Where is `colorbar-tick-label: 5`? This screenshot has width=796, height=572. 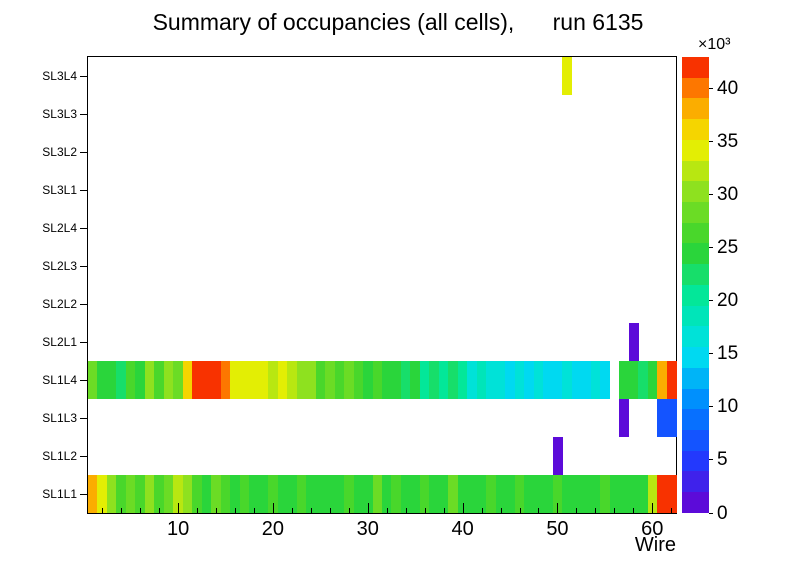 colorbar-tick-label: 5 is located at coordinates (722, 460).